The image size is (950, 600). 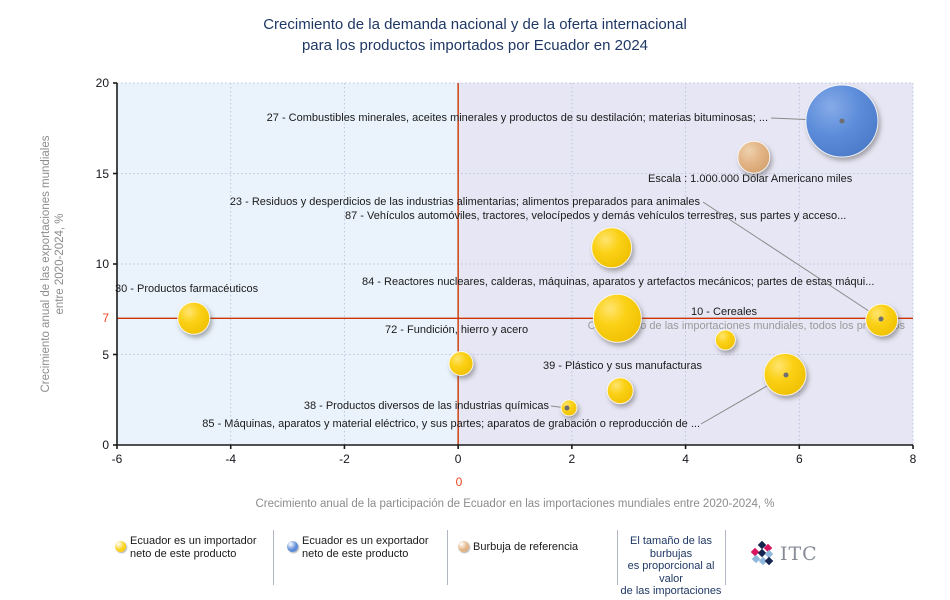 What do you see at coordinates (463, 546) in the screenshot?
I see `reference-legend-dot-icon` at bounding box center [463, 546].